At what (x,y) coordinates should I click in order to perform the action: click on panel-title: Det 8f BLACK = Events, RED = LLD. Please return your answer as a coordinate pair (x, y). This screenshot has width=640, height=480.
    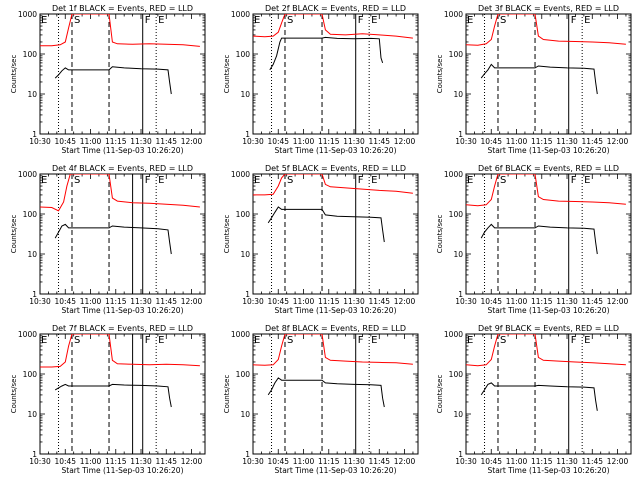
    Looking at the image, I should click on (335, 328).